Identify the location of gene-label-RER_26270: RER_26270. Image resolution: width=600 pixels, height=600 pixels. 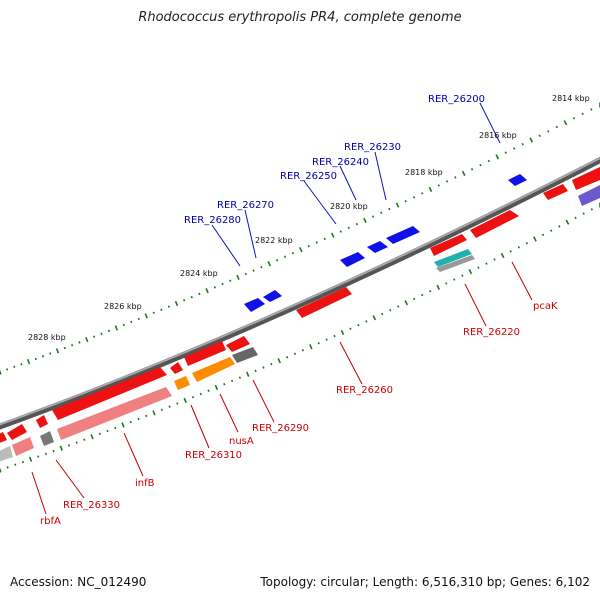
(245, 205).